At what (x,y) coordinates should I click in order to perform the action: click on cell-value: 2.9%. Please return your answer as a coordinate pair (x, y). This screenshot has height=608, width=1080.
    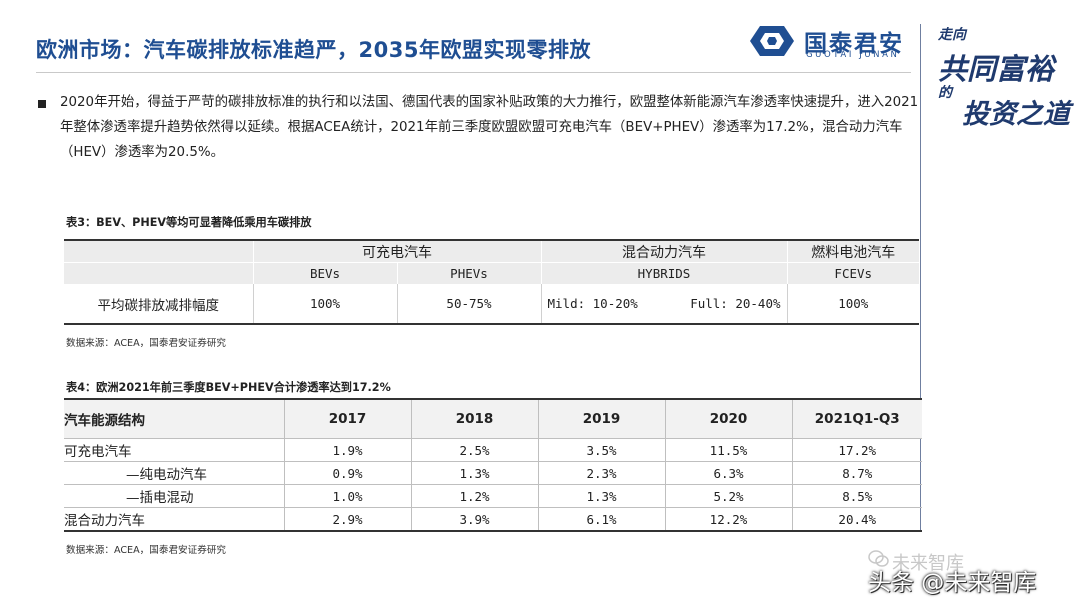
    Looking at the image, I should click on (347, 519).